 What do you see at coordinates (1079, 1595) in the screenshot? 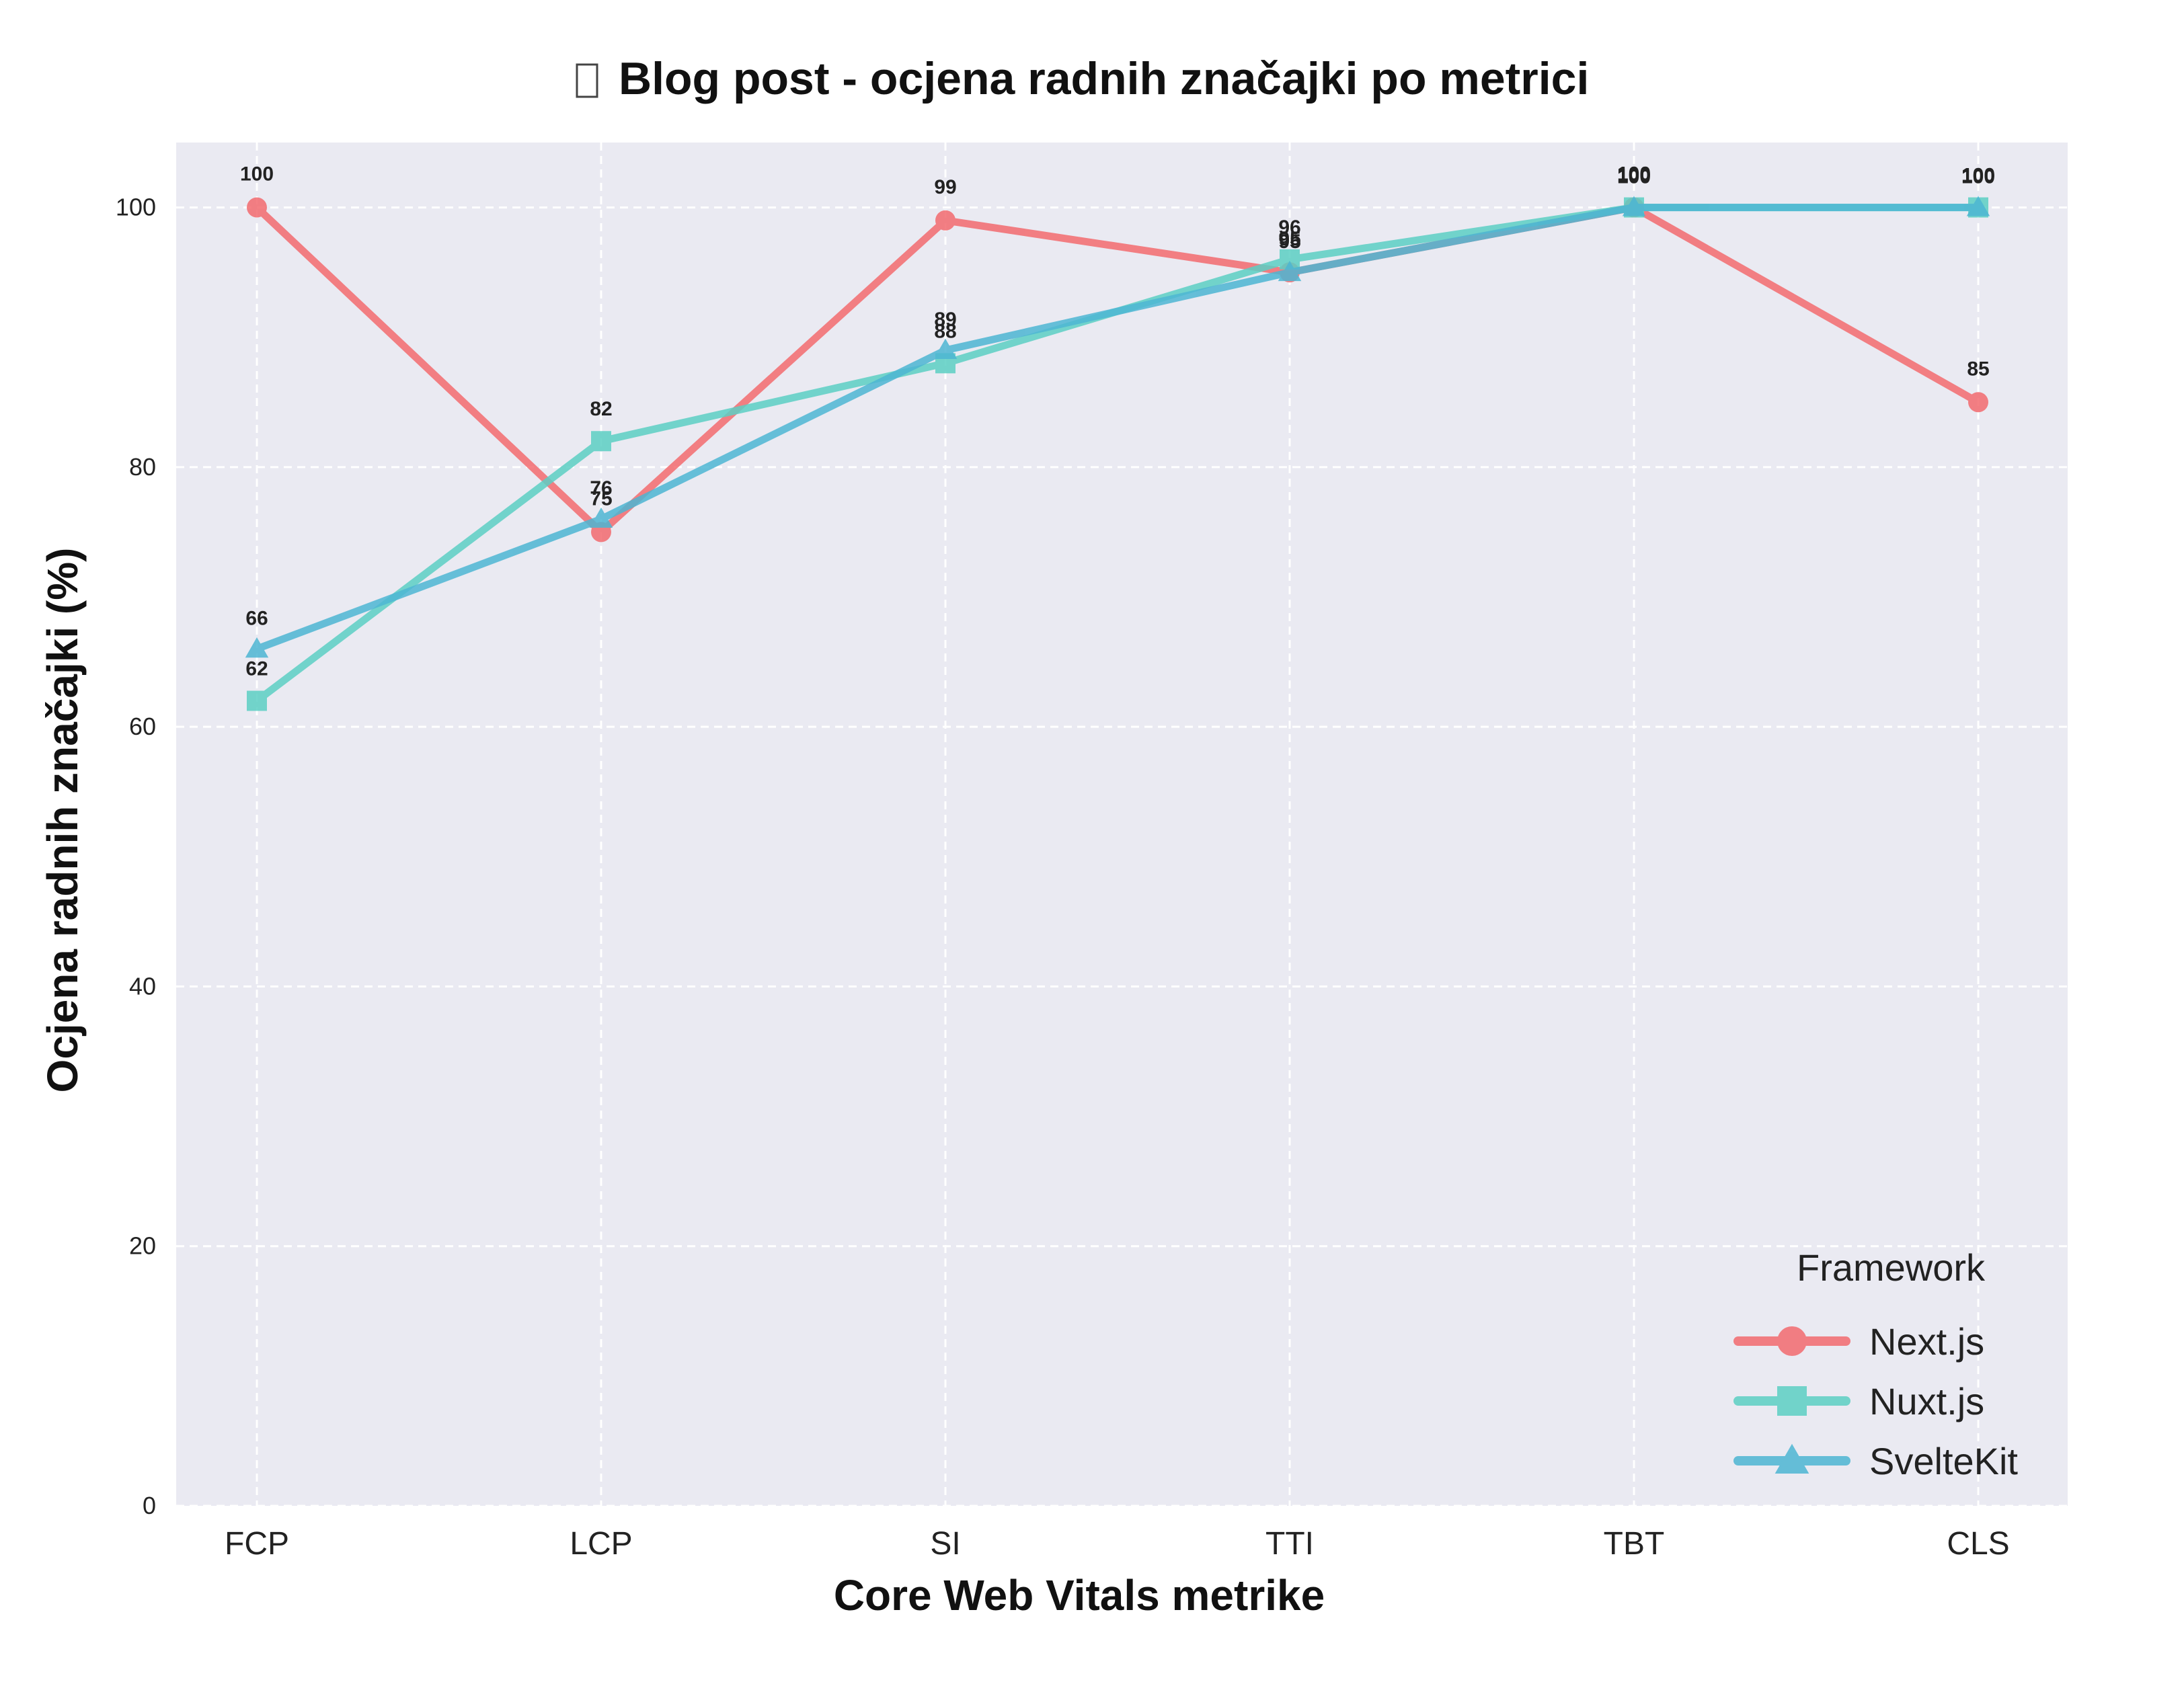
I see `x-axis-label: Core Web Vitals metrike` at bounding box center [1079, 1595].